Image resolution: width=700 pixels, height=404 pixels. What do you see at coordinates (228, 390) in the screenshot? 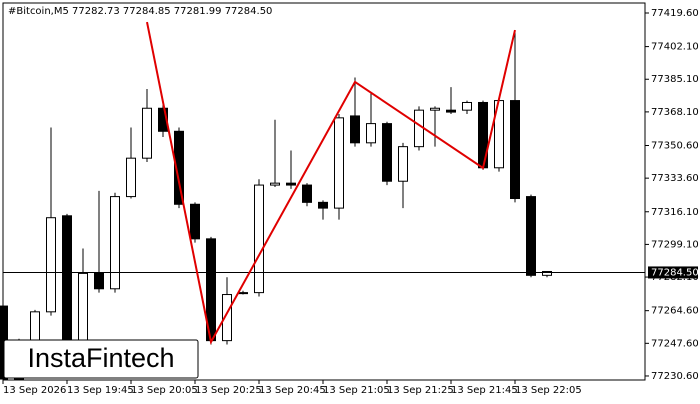
I see `x-tick-label: 13 Sep 20:25` at bounding box center [228, 390].